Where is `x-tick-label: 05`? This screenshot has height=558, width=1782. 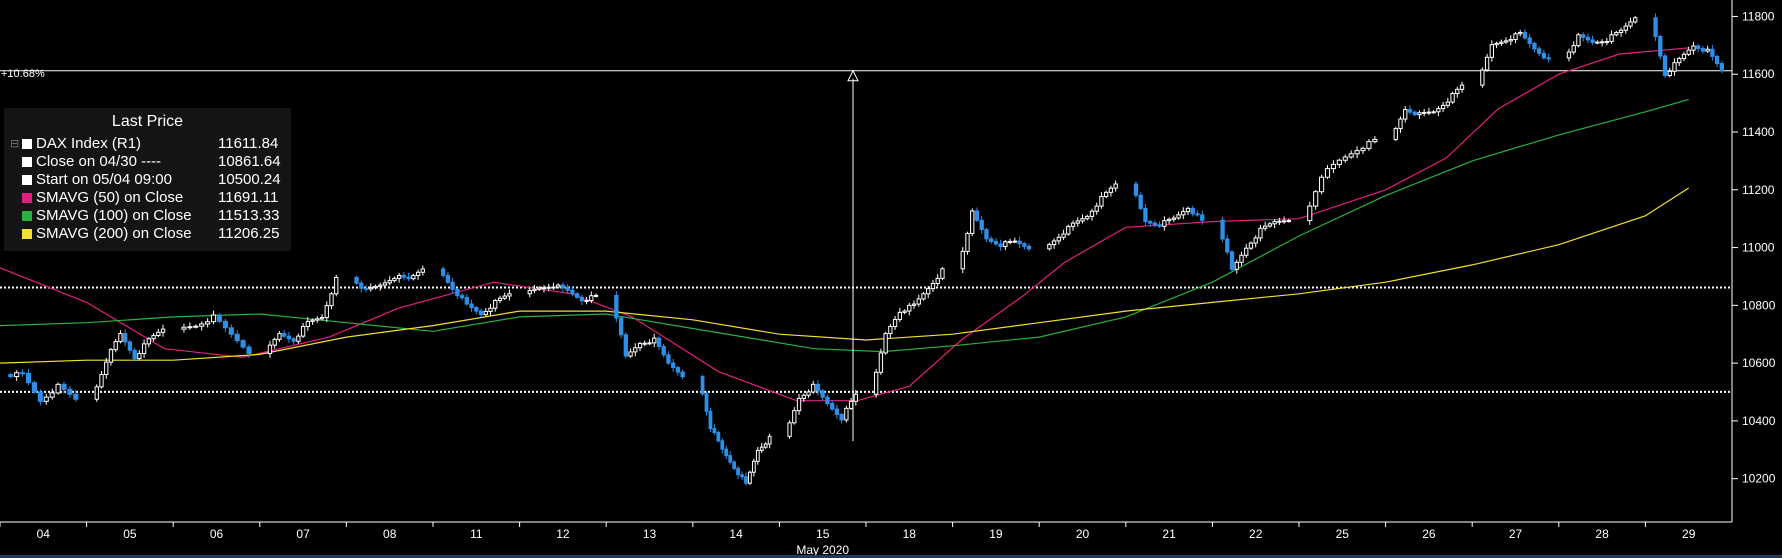 x-tick-label: 05 is located at coordinates (130, 534).